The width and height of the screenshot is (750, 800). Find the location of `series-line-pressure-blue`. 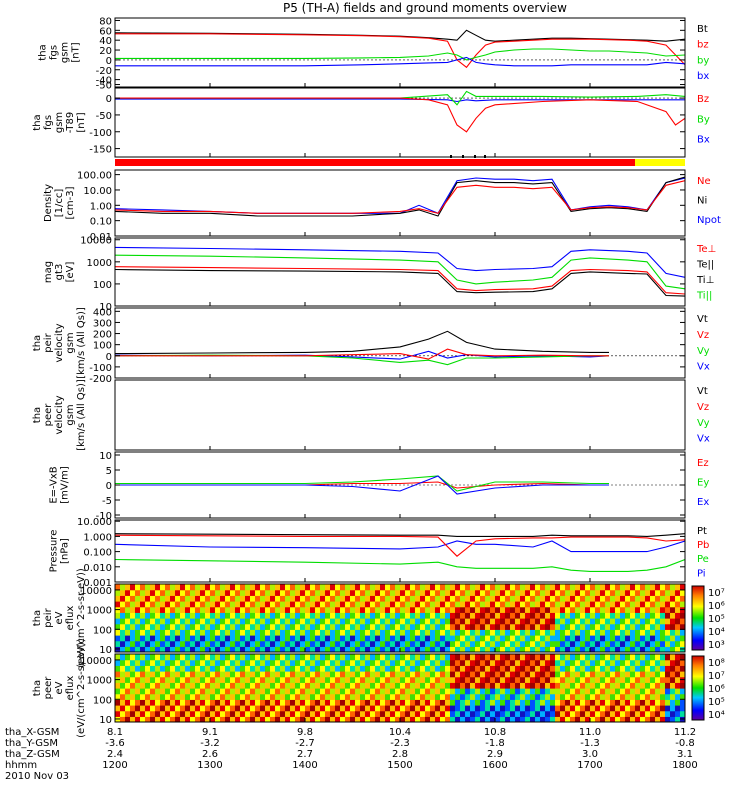

series-line-pressure-blue is located at coordinates (400, 546).